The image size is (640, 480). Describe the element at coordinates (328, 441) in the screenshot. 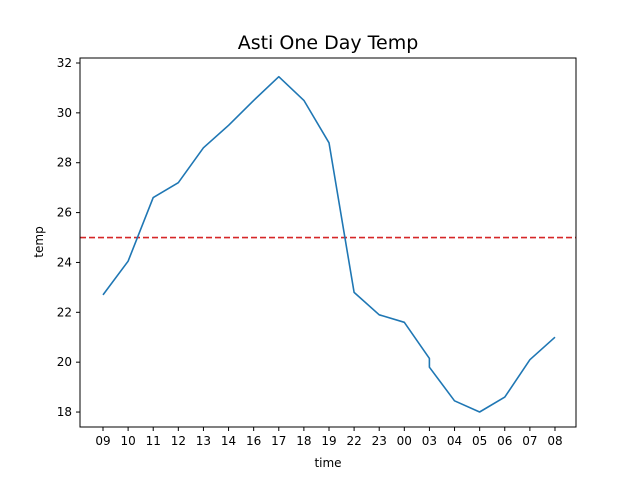

I see `x-tick-label: 19` at that location.